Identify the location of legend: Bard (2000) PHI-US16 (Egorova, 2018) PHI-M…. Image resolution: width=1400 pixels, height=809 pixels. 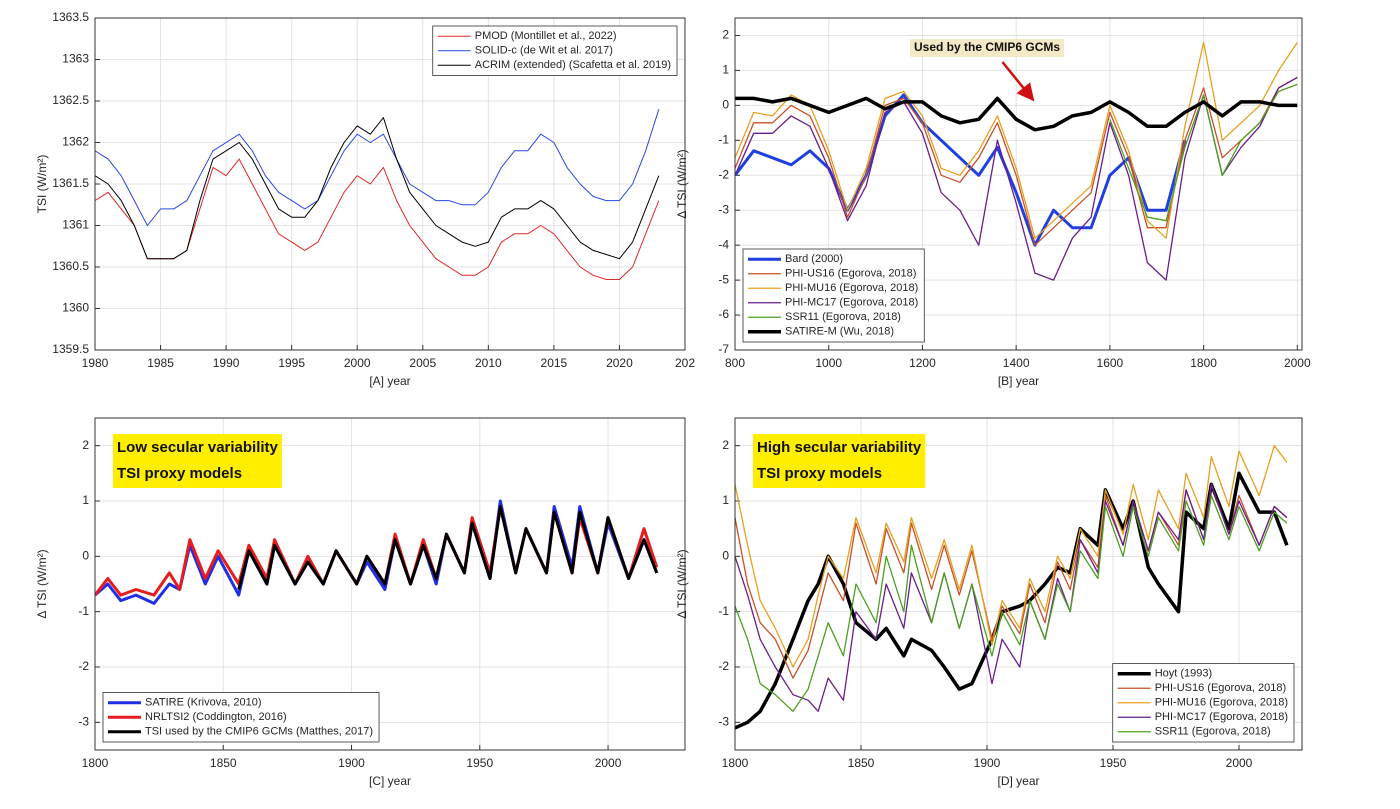
(833, 295).